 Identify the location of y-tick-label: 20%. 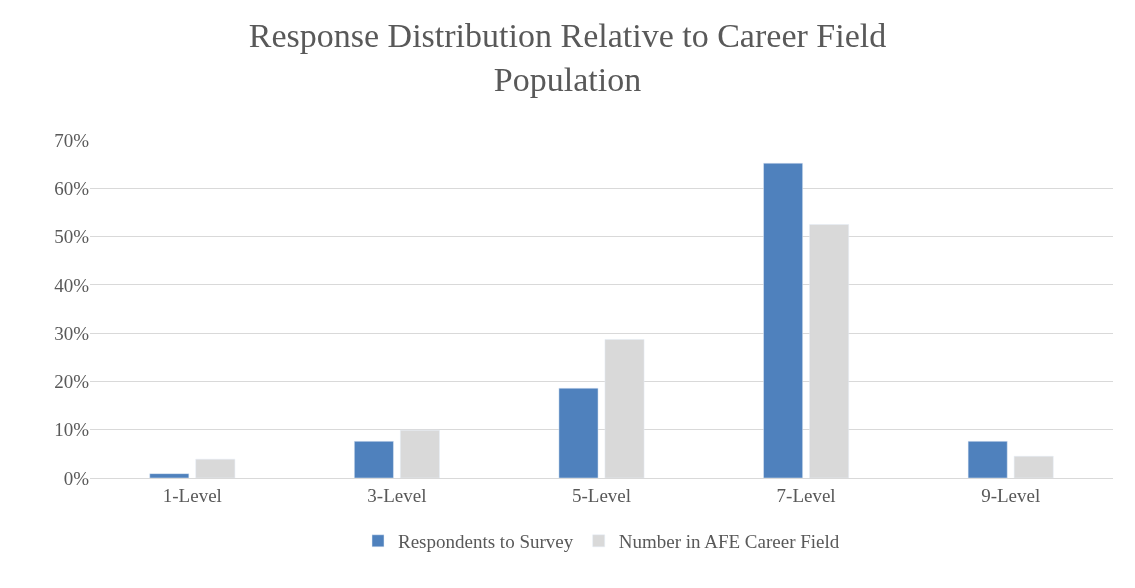
(72, 382).